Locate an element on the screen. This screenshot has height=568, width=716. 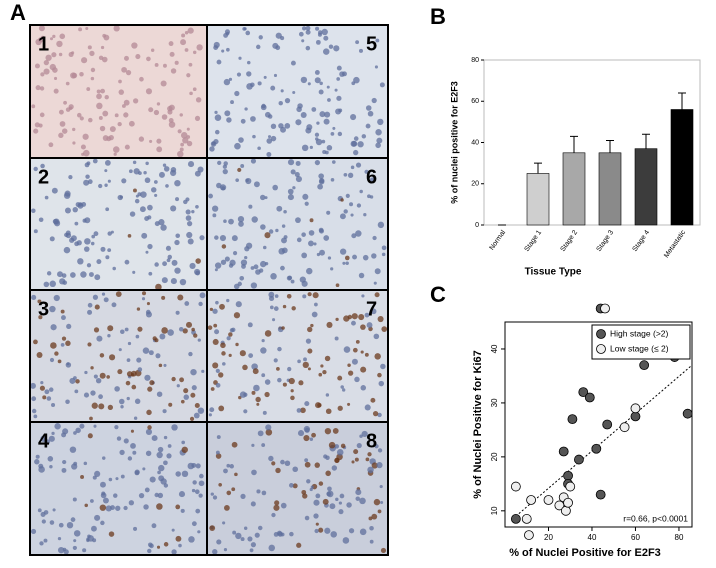
bar is located at coordinates (574, 189).